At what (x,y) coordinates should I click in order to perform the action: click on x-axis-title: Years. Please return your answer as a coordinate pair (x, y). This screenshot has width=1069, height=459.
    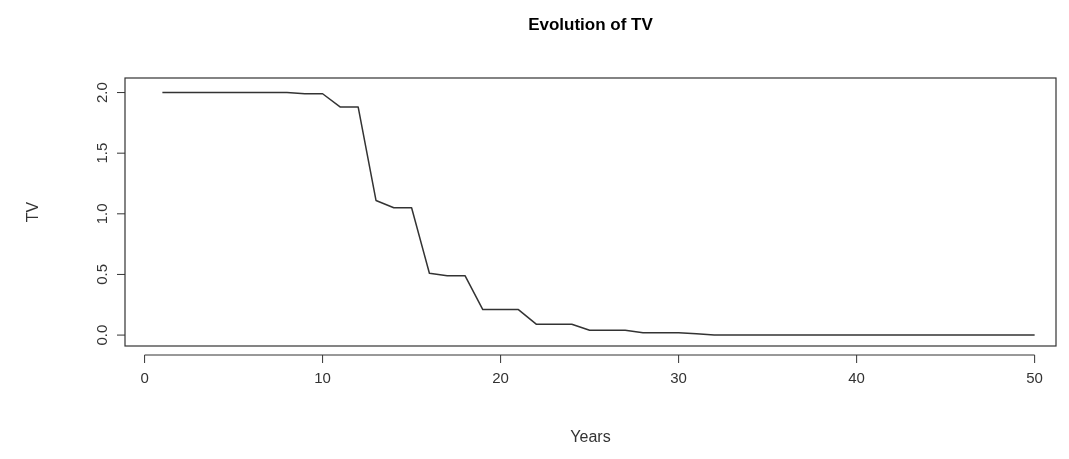
    Looking at the image, I should click on (590, 436).